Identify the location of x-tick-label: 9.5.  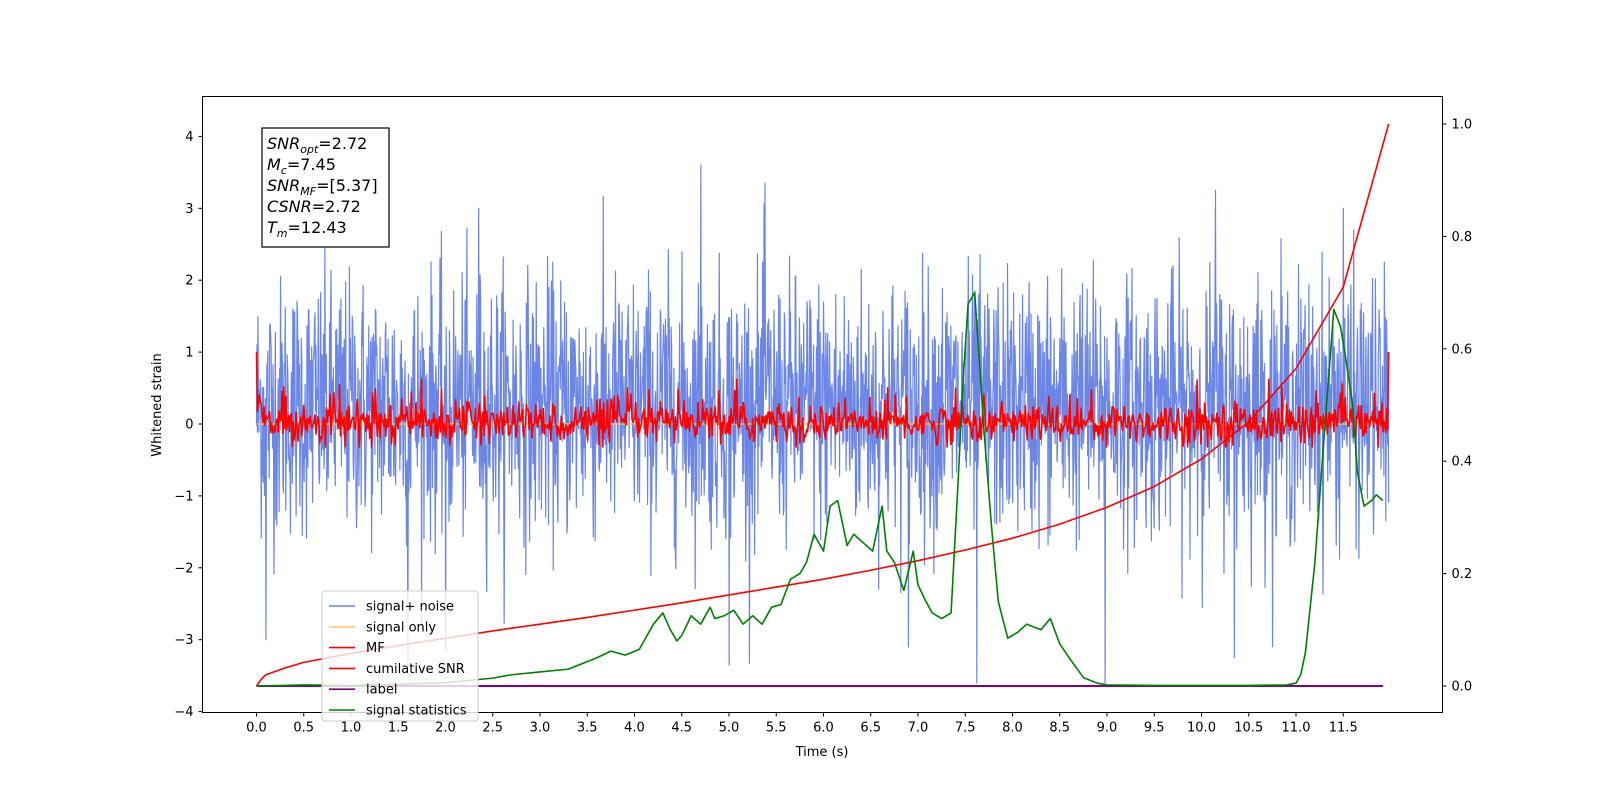
(1154, 728).